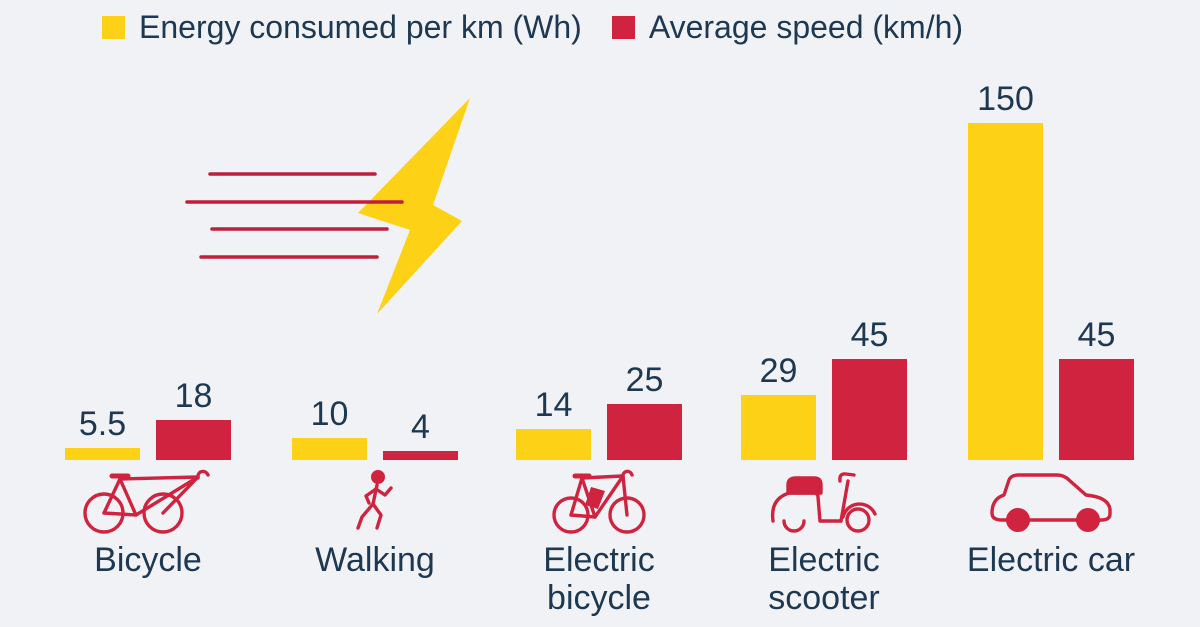  I want to click on legend-item-speed: Average speed (km/h), so click(787, 27).